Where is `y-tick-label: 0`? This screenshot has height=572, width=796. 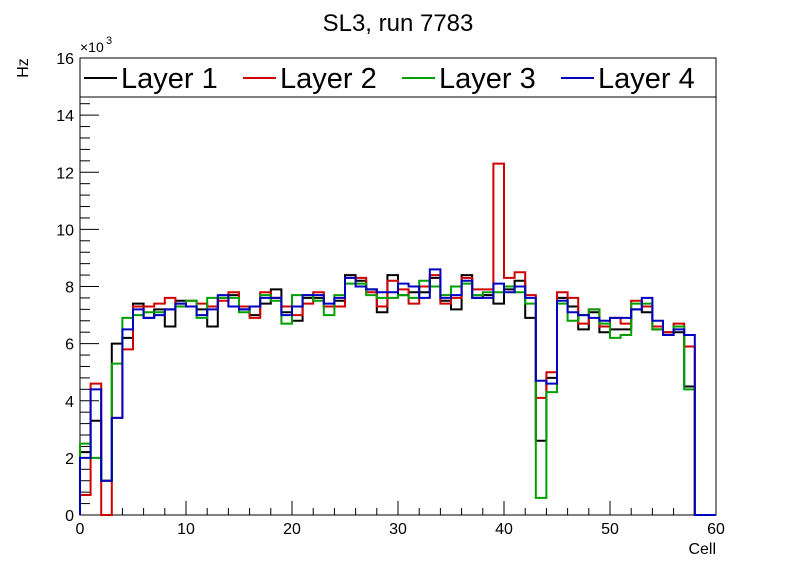 y-tick-label: 0 is located at coordinates (69, 516).